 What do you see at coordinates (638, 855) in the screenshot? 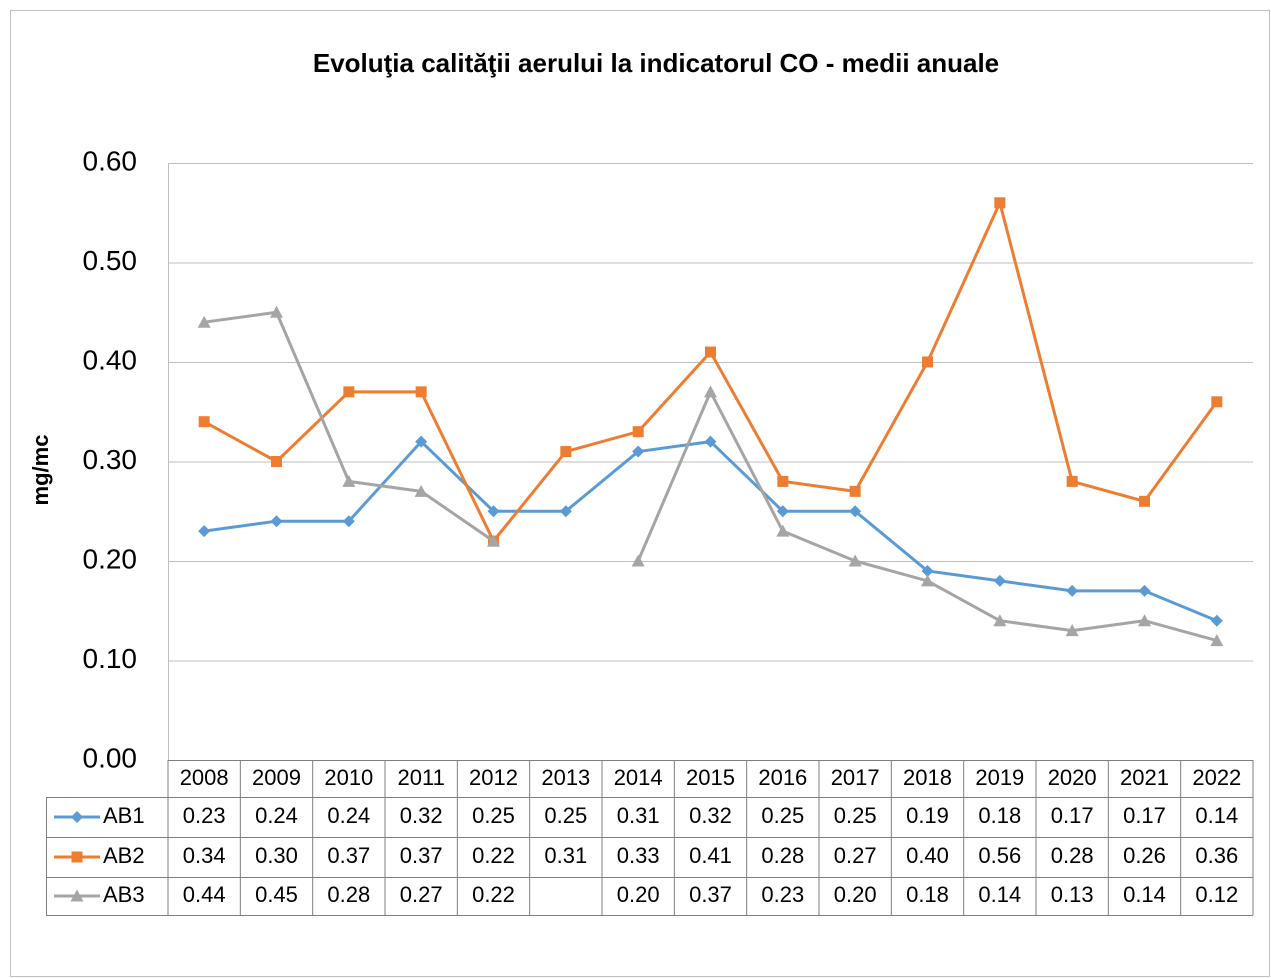
I see `table-value: 0.33` at bounding box center [638, 855].